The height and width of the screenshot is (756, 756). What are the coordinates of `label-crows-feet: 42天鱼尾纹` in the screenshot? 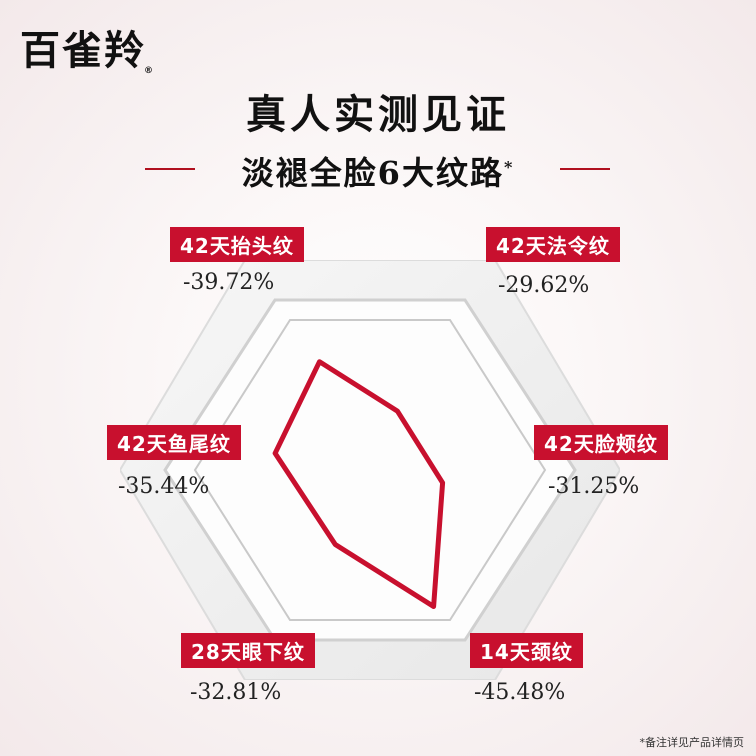 It's located at (174, 442).